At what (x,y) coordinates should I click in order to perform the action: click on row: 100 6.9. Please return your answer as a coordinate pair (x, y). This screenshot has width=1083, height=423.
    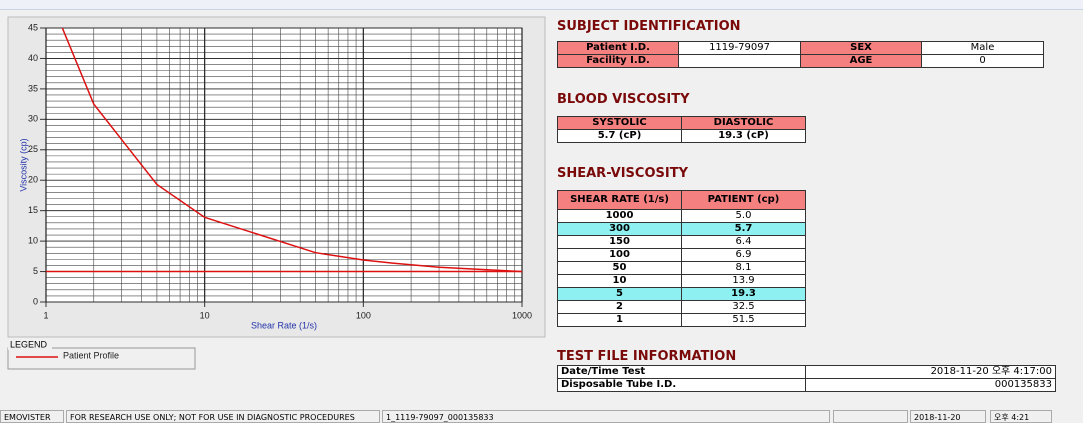
    Looking at the image, I should click on (681, 255).